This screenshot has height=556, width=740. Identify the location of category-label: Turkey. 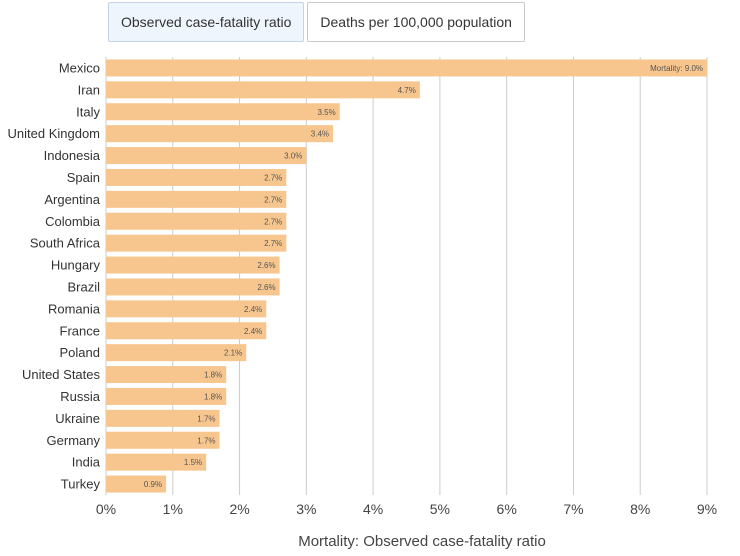
(81, 484).